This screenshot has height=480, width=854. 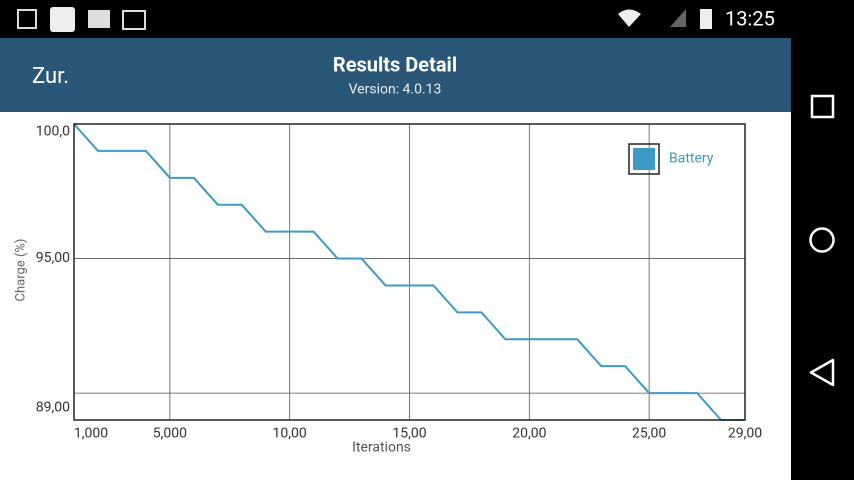 What do you see at coordinates (170, 434) in the screenshot?
I see `x-tick-label: 5,000` at bounding box center [170, 434].